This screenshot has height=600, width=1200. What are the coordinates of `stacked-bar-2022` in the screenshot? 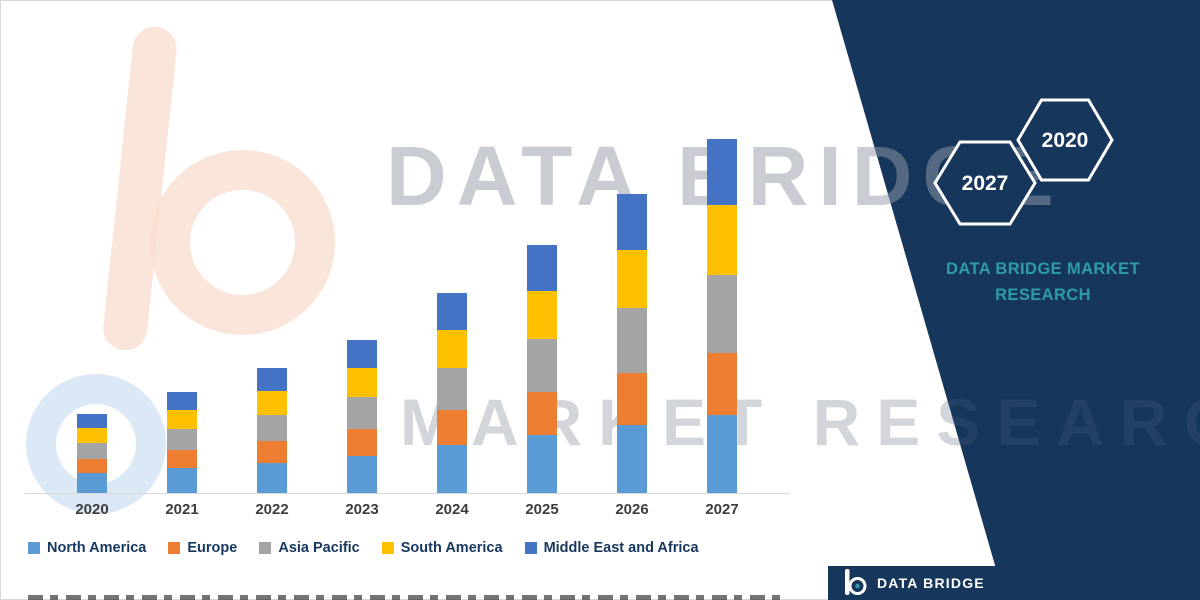 It's located at (272, 430).